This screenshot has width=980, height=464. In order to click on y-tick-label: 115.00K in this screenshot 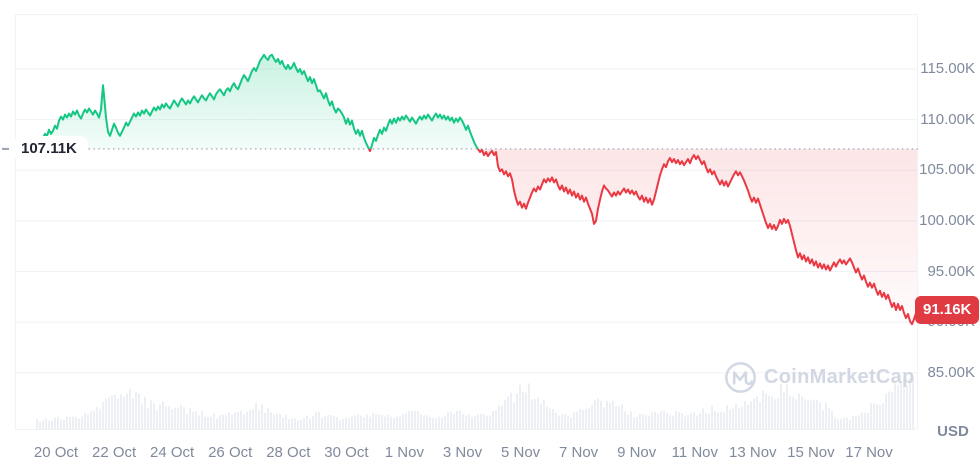, I will do `click(947, 68)`.